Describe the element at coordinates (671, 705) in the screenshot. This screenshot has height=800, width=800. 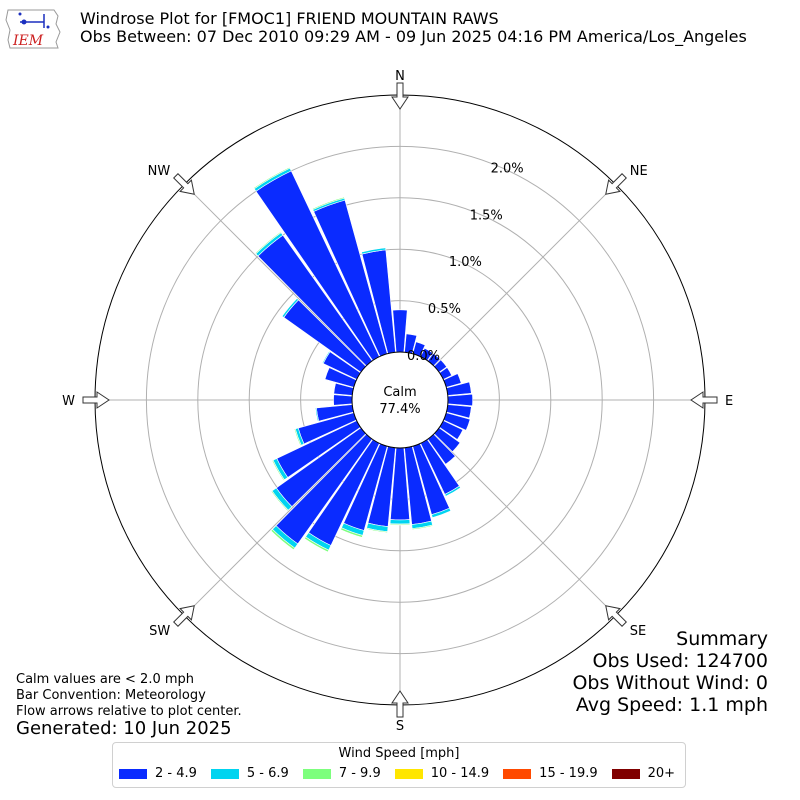
I see `summary-avg-speed: Avg Speed: 1.1 mph` at that location.